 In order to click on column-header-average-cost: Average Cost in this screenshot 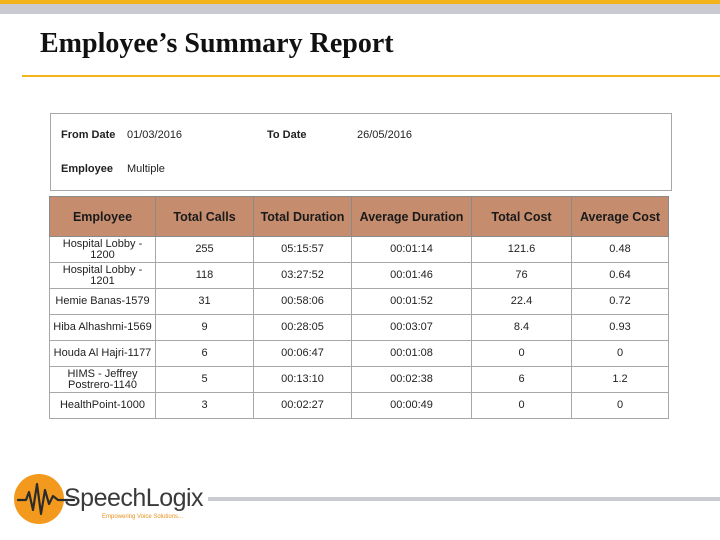, I will do `click(620, 216)`.